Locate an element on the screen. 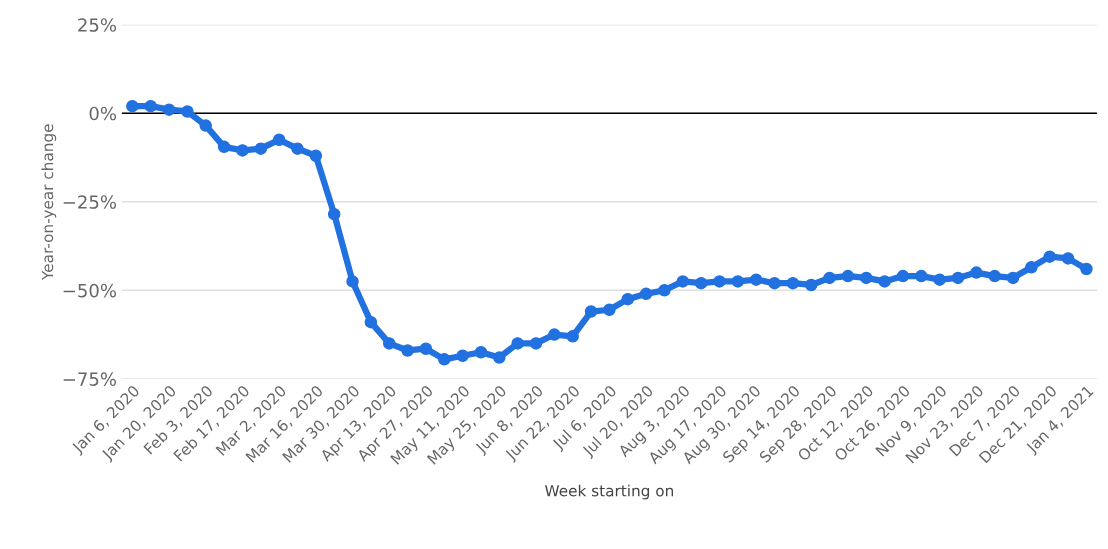 This screenshot has height=549, width=1108. y-axis-title: Year-on-year change is located at coordinates (49, 202).